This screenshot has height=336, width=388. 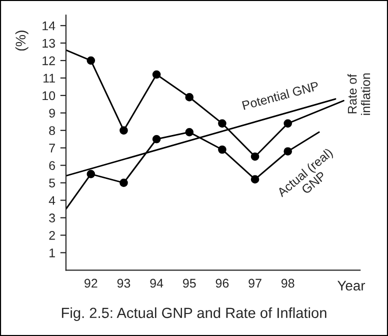 I want to click on text: Fig. 2.5: Actual GNP and Rate of Inflation, so click(x=194, y=314).